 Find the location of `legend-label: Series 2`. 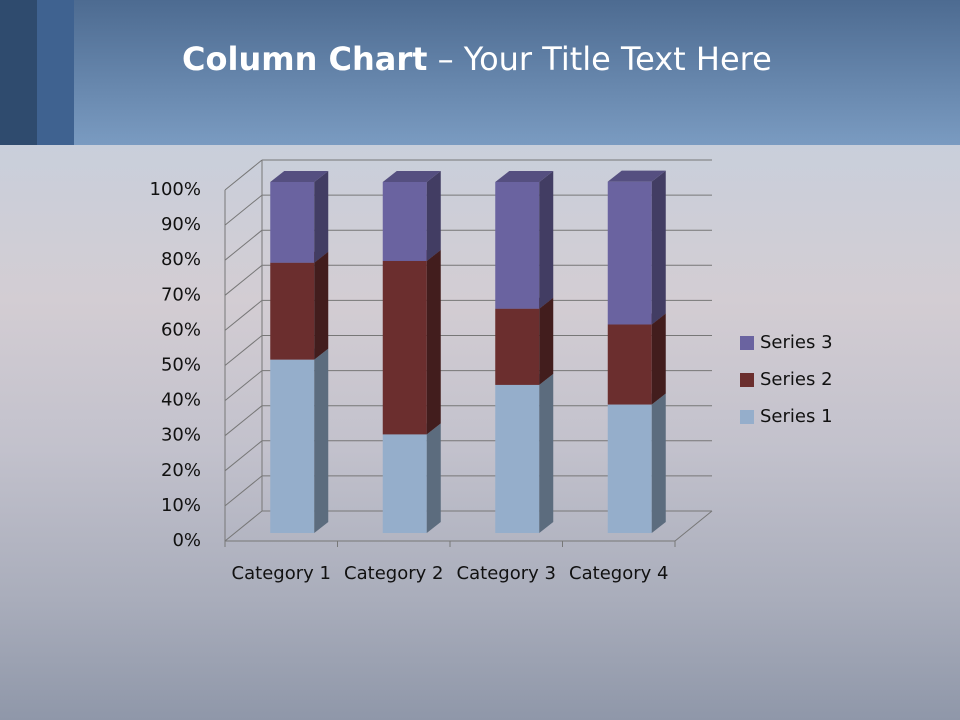

legend-label: Series 2 is located at coordinates (796, 379).